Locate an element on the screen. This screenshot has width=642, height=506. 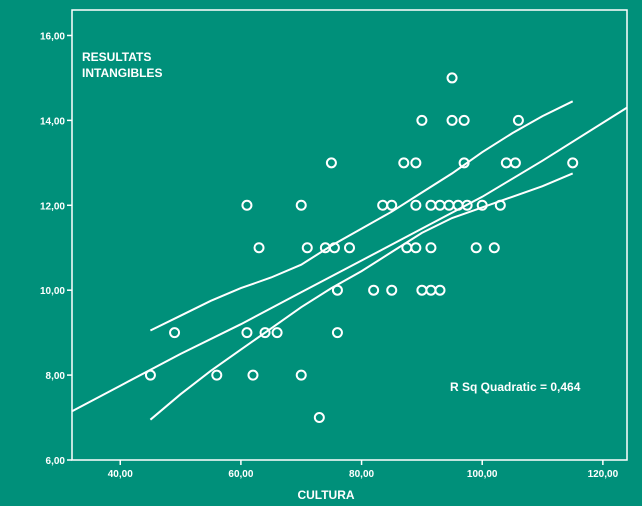
x-tick-label: 60,00 is located at coordinates (240, 474).